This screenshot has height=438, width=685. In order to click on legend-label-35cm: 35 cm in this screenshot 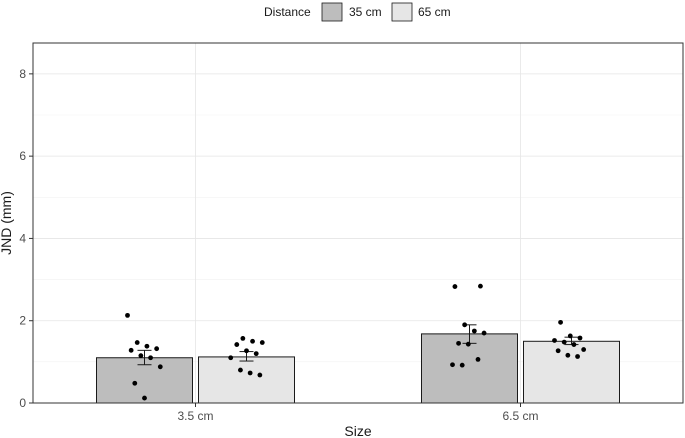, I will do `click(365, 12)`.